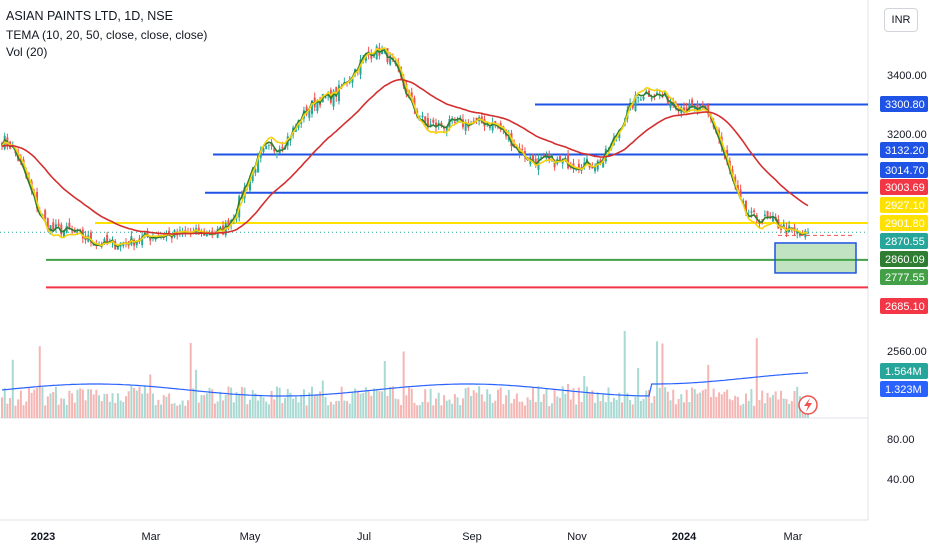  What do you see at coordinates (405, 384) in the screenshot?
I see `volume-ma-line` at bounding box center [405, 384].